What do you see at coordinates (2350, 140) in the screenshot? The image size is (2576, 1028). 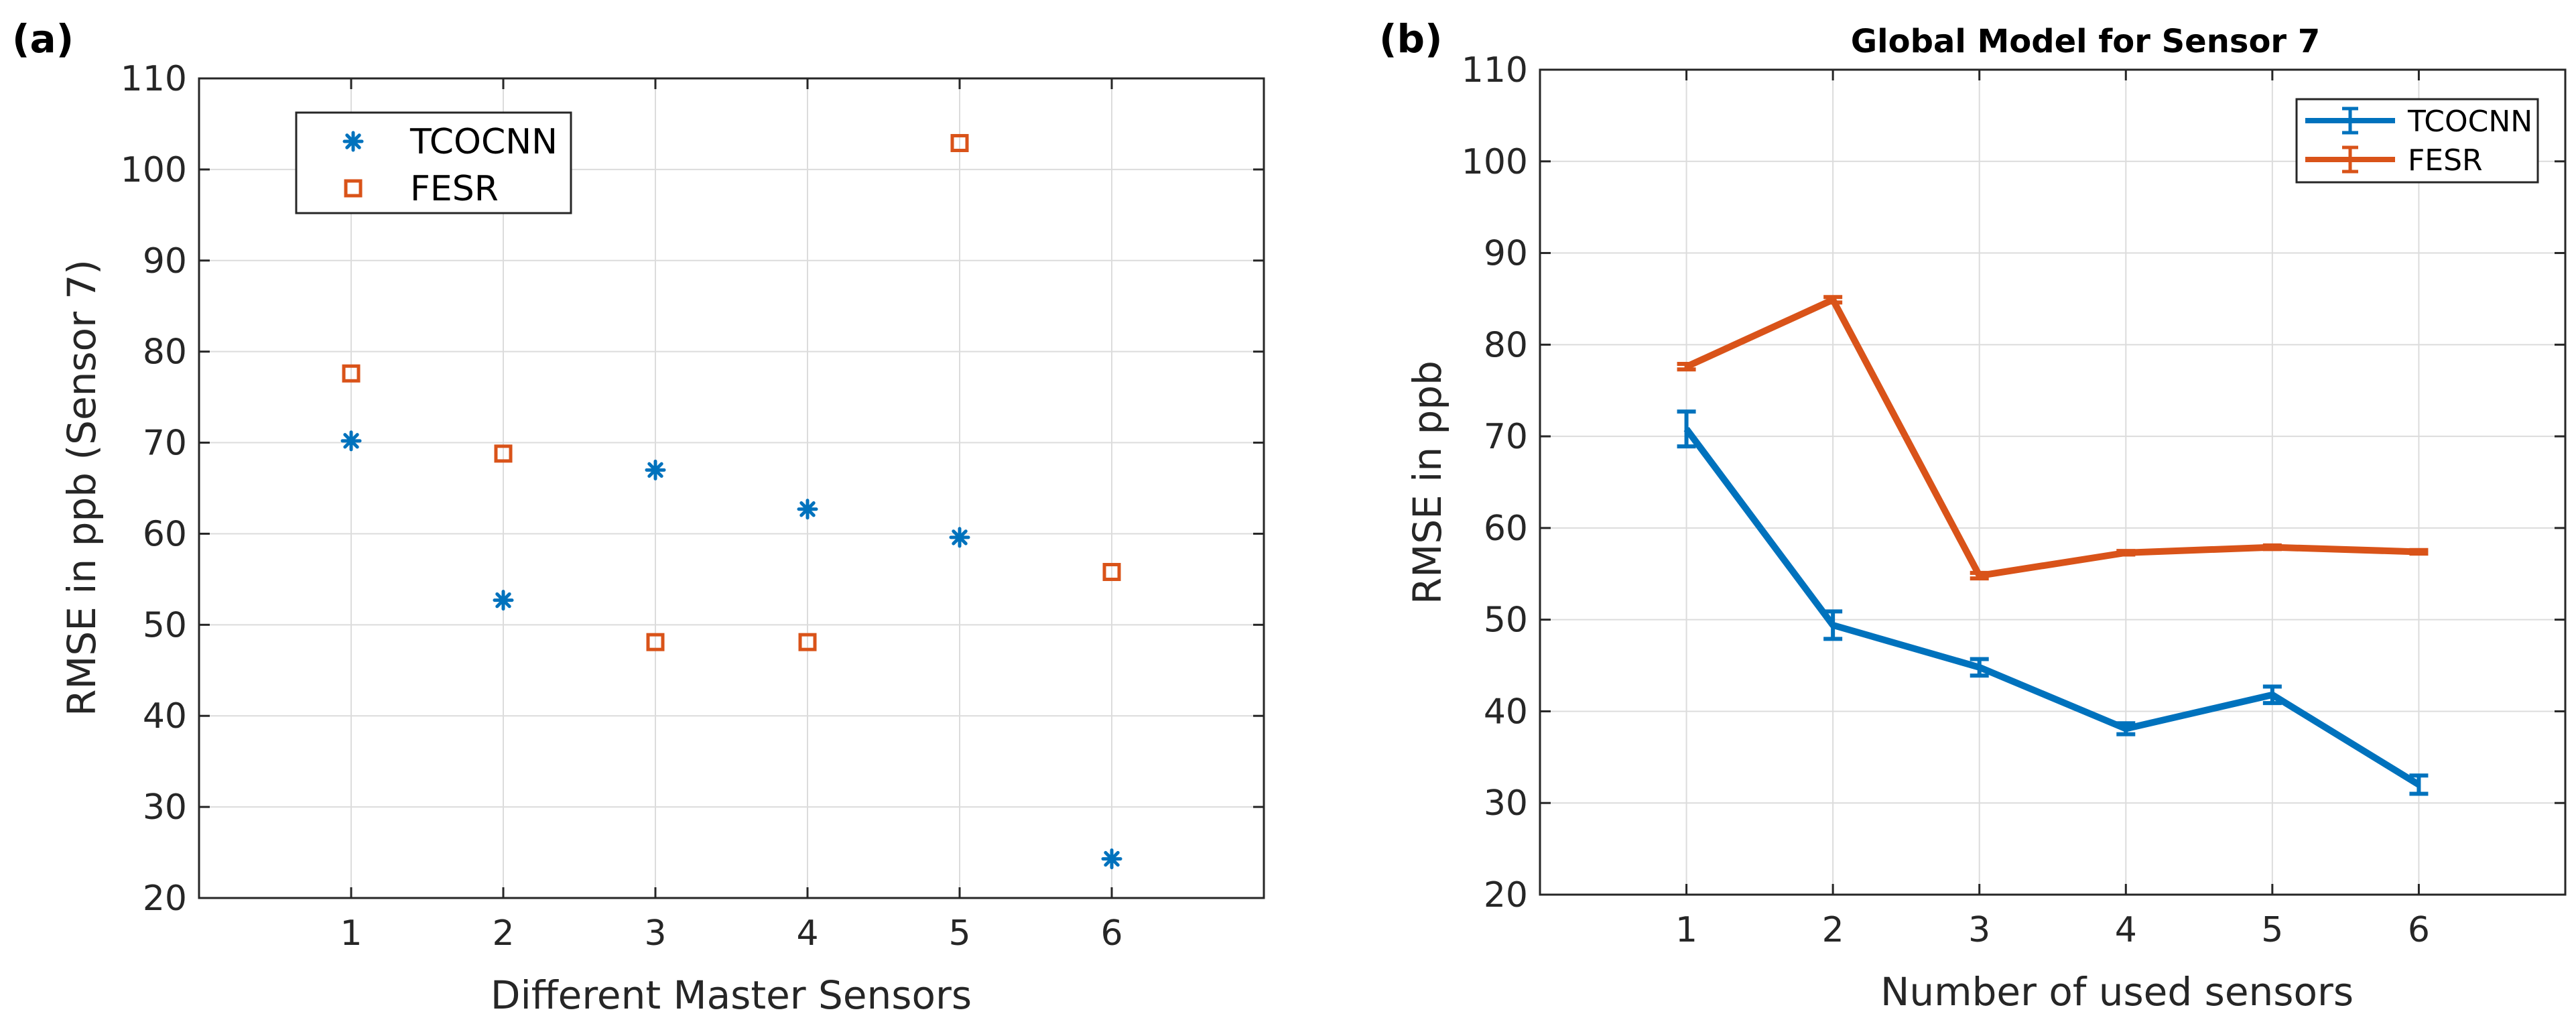 I see `legend-marks-b` at bounding box center [2350, 140].